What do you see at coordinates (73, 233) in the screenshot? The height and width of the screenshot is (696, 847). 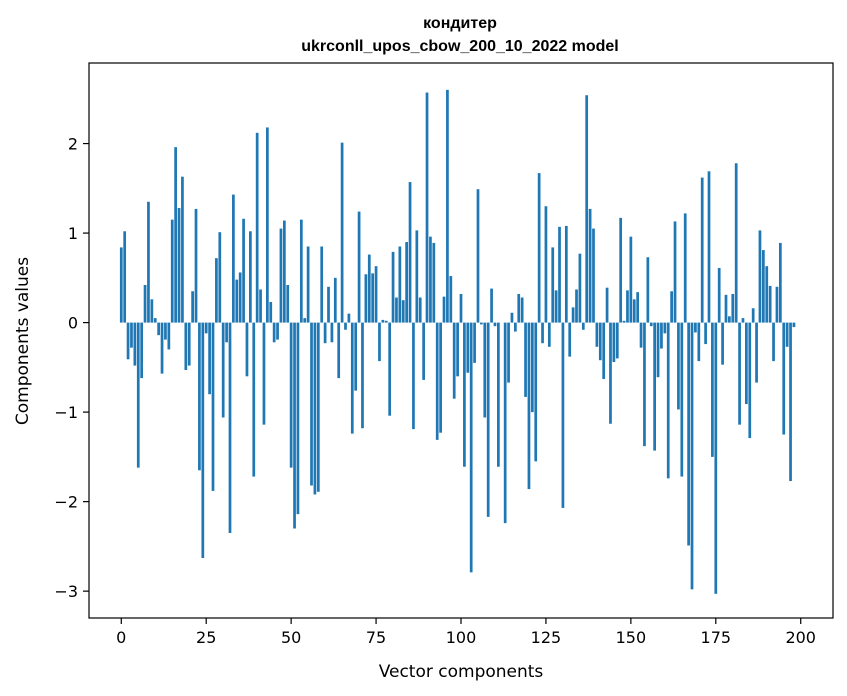 I see `y-tick-label: 1` at bounding box center [73, 233].